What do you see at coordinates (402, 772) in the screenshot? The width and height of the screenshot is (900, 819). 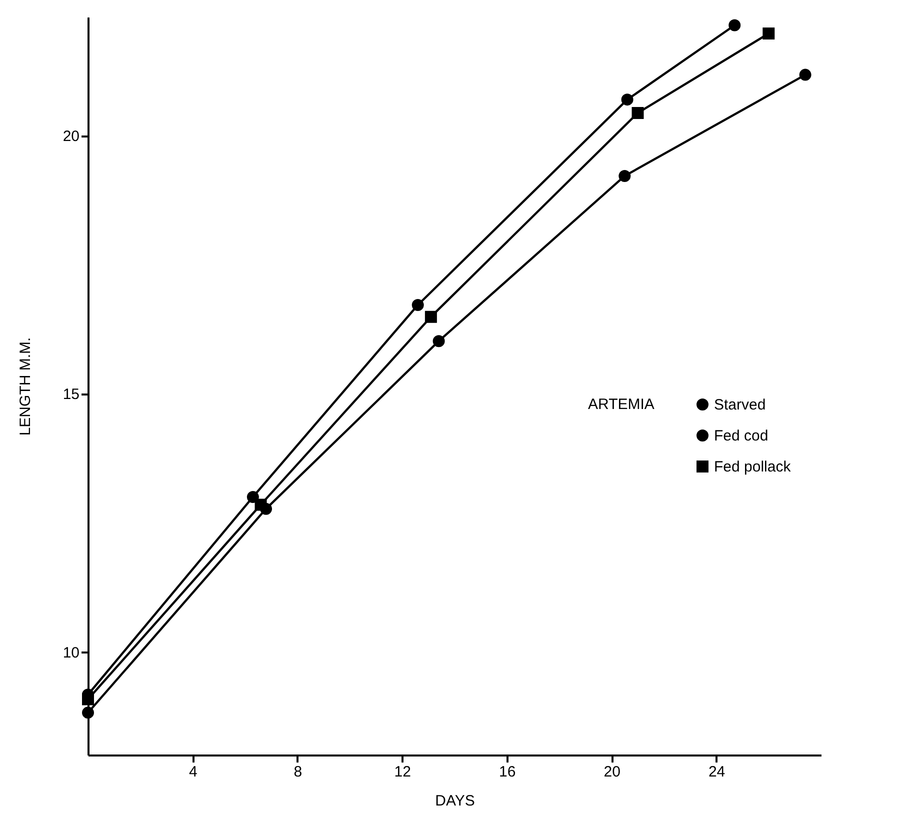 I see `x-tick-label: 12` at bounding box center [402, 772].